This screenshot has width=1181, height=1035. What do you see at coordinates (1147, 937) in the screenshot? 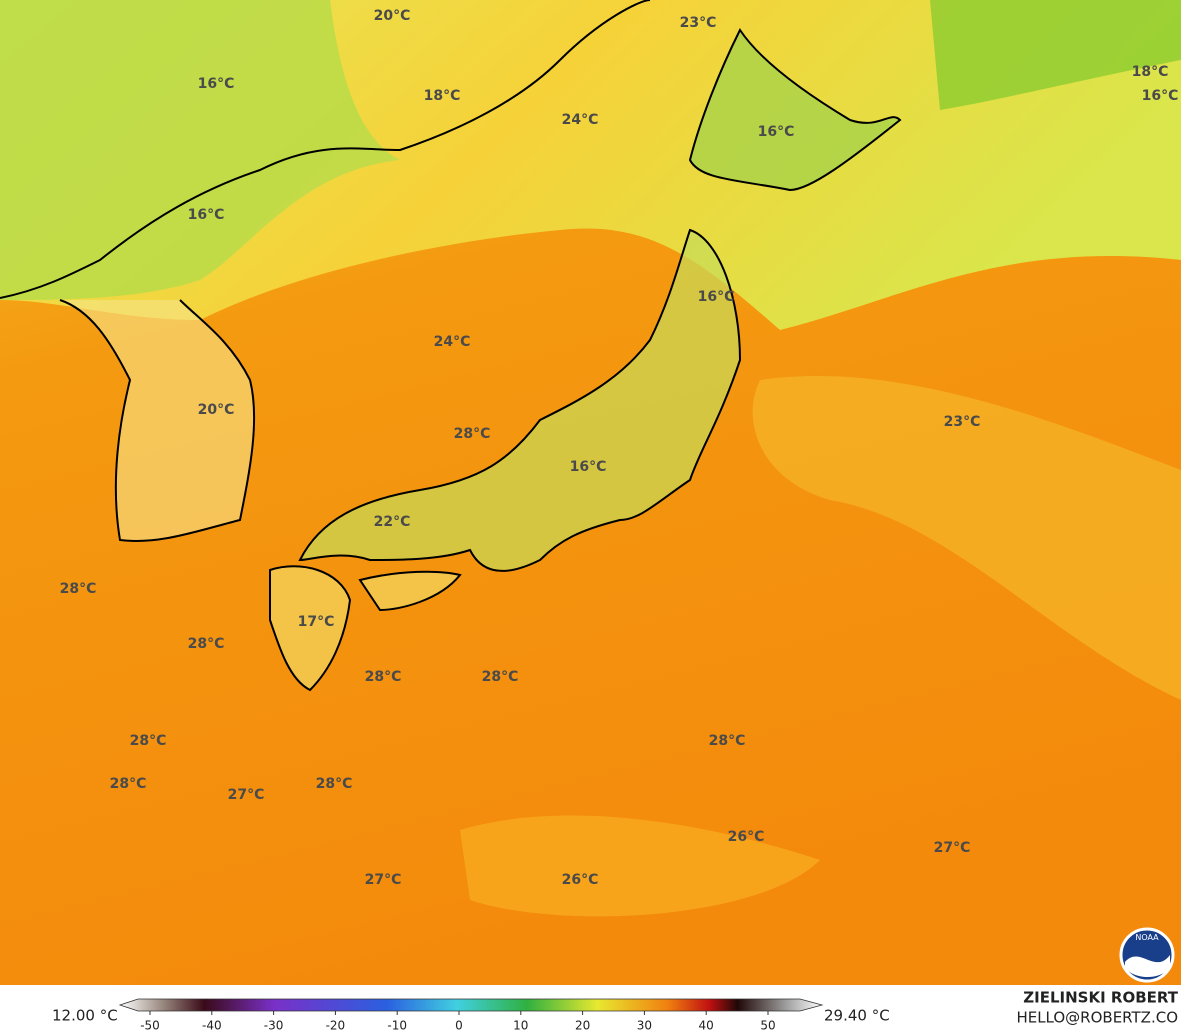
I see `logo-text: NOAA` at bounding box center [1147, 937].